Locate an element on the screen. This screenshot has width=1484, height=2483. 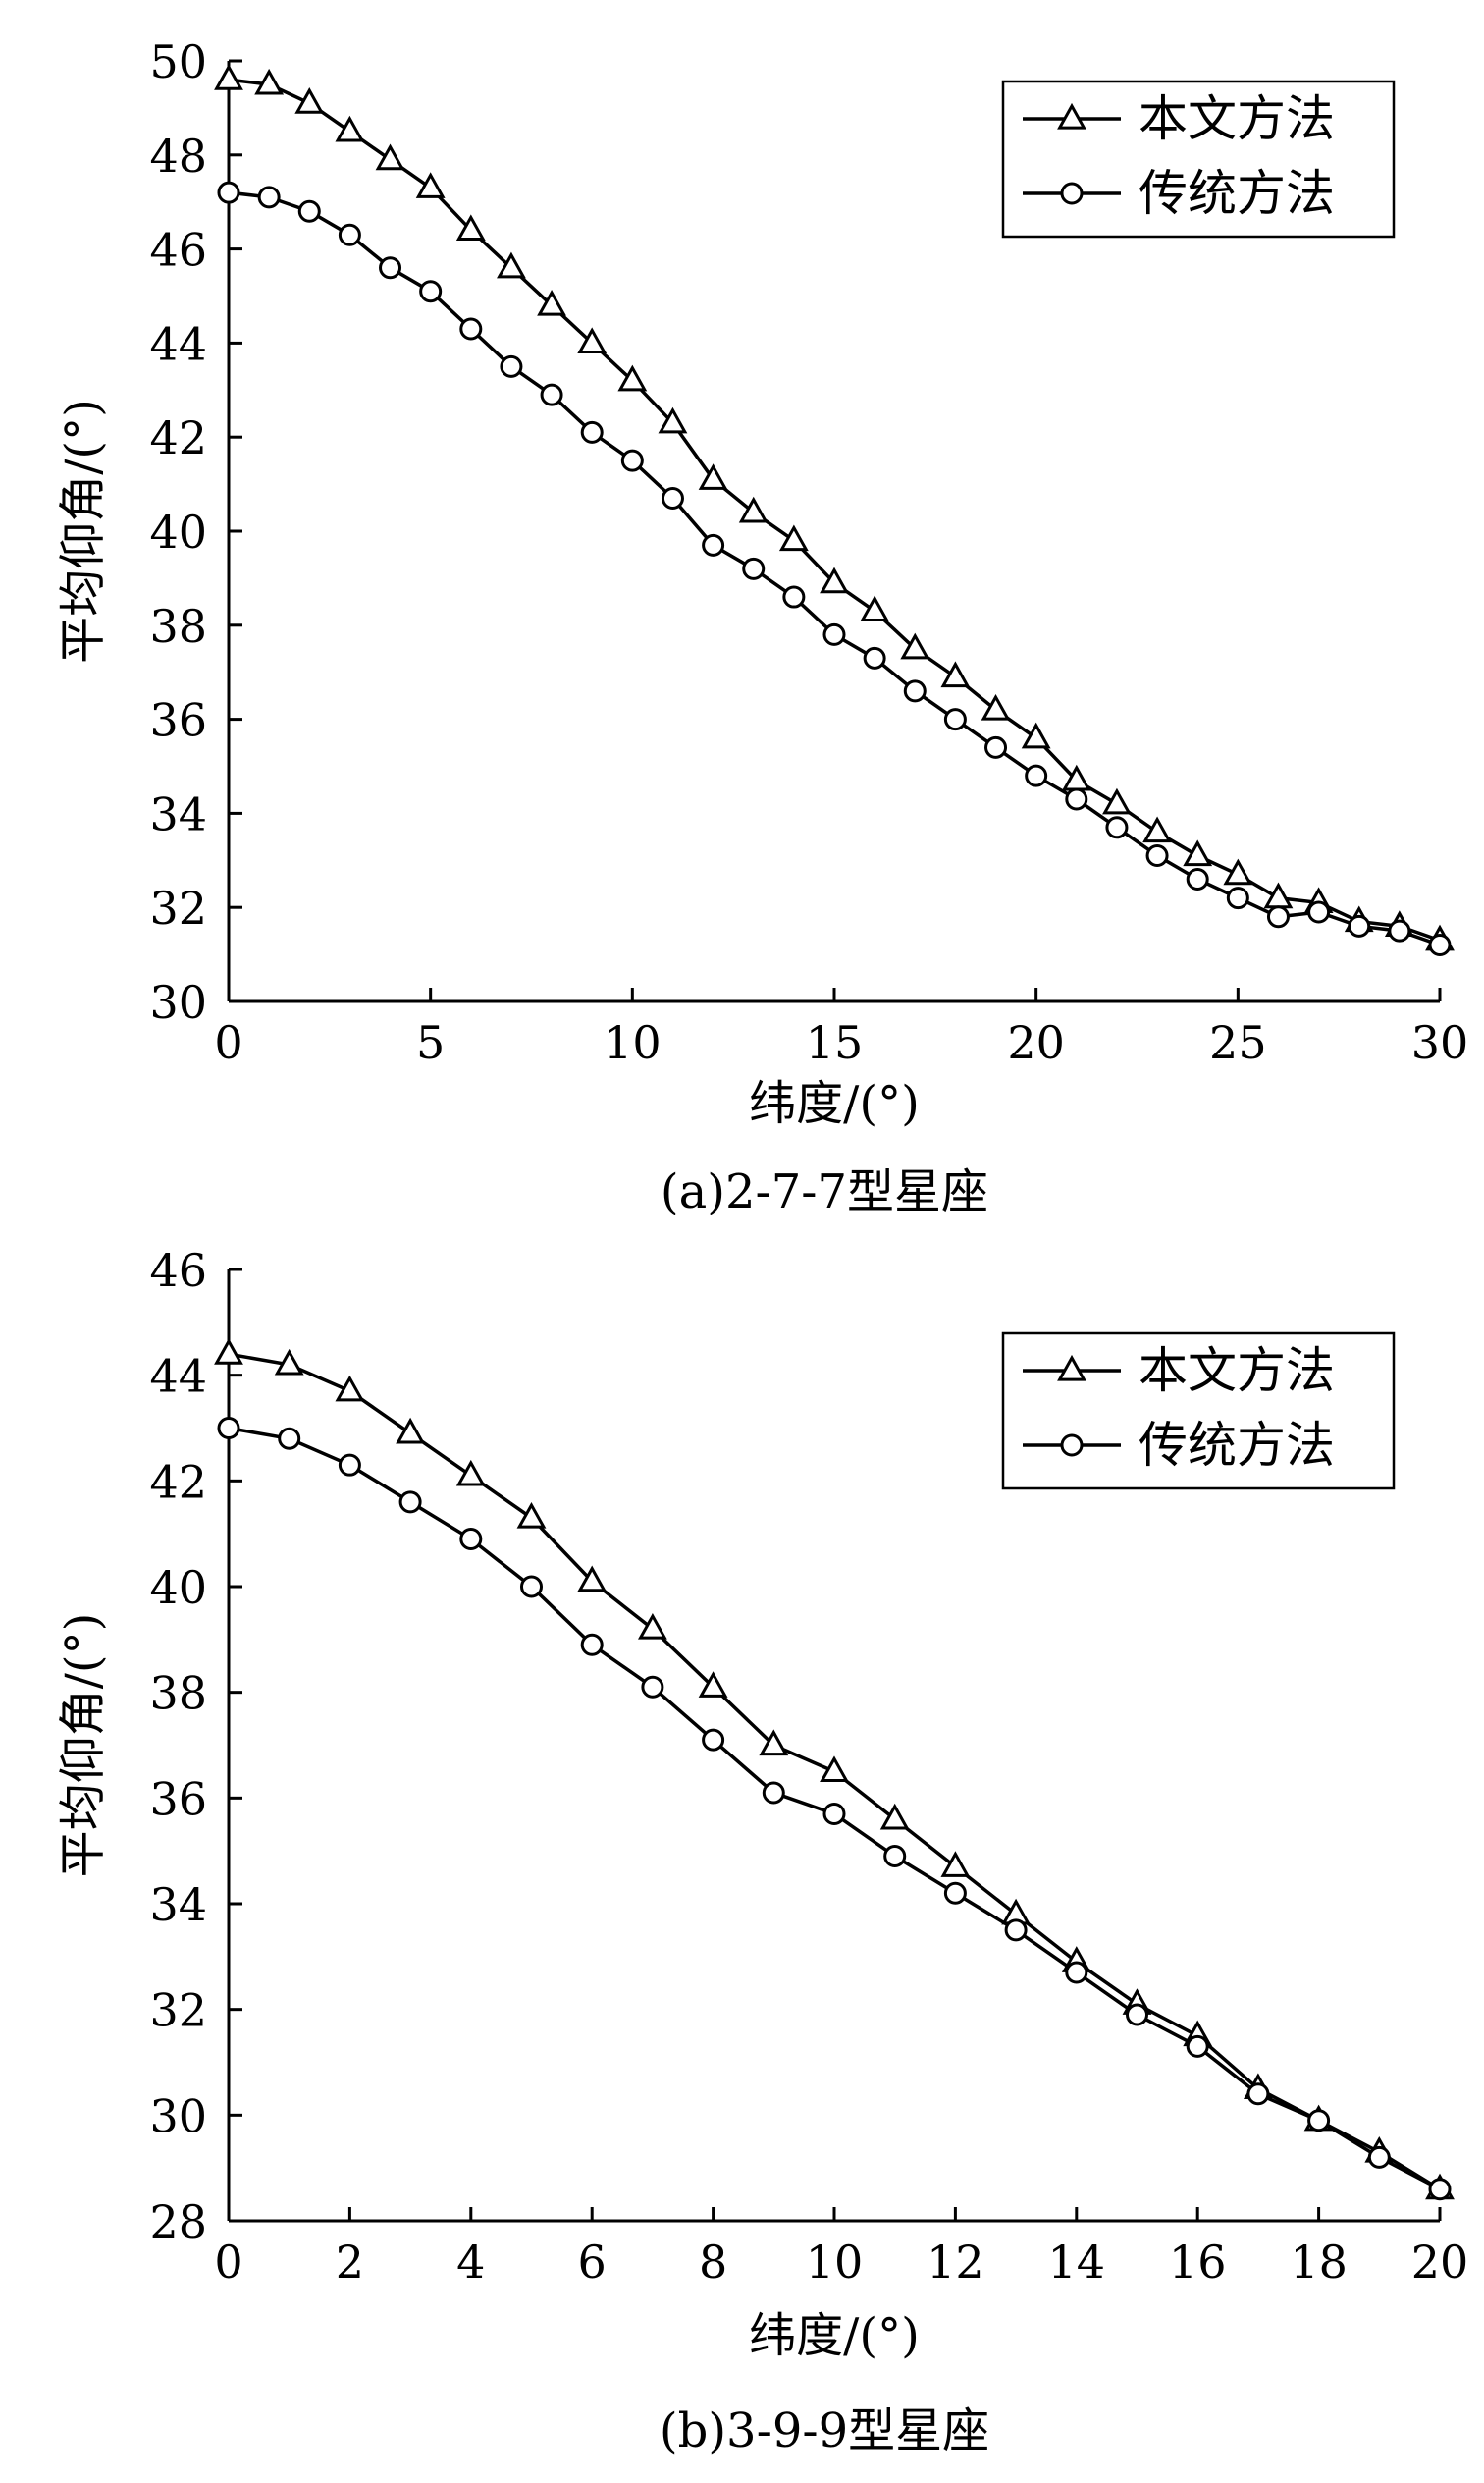
x-tick-label: 4 is located at coordinates (471, 2262).